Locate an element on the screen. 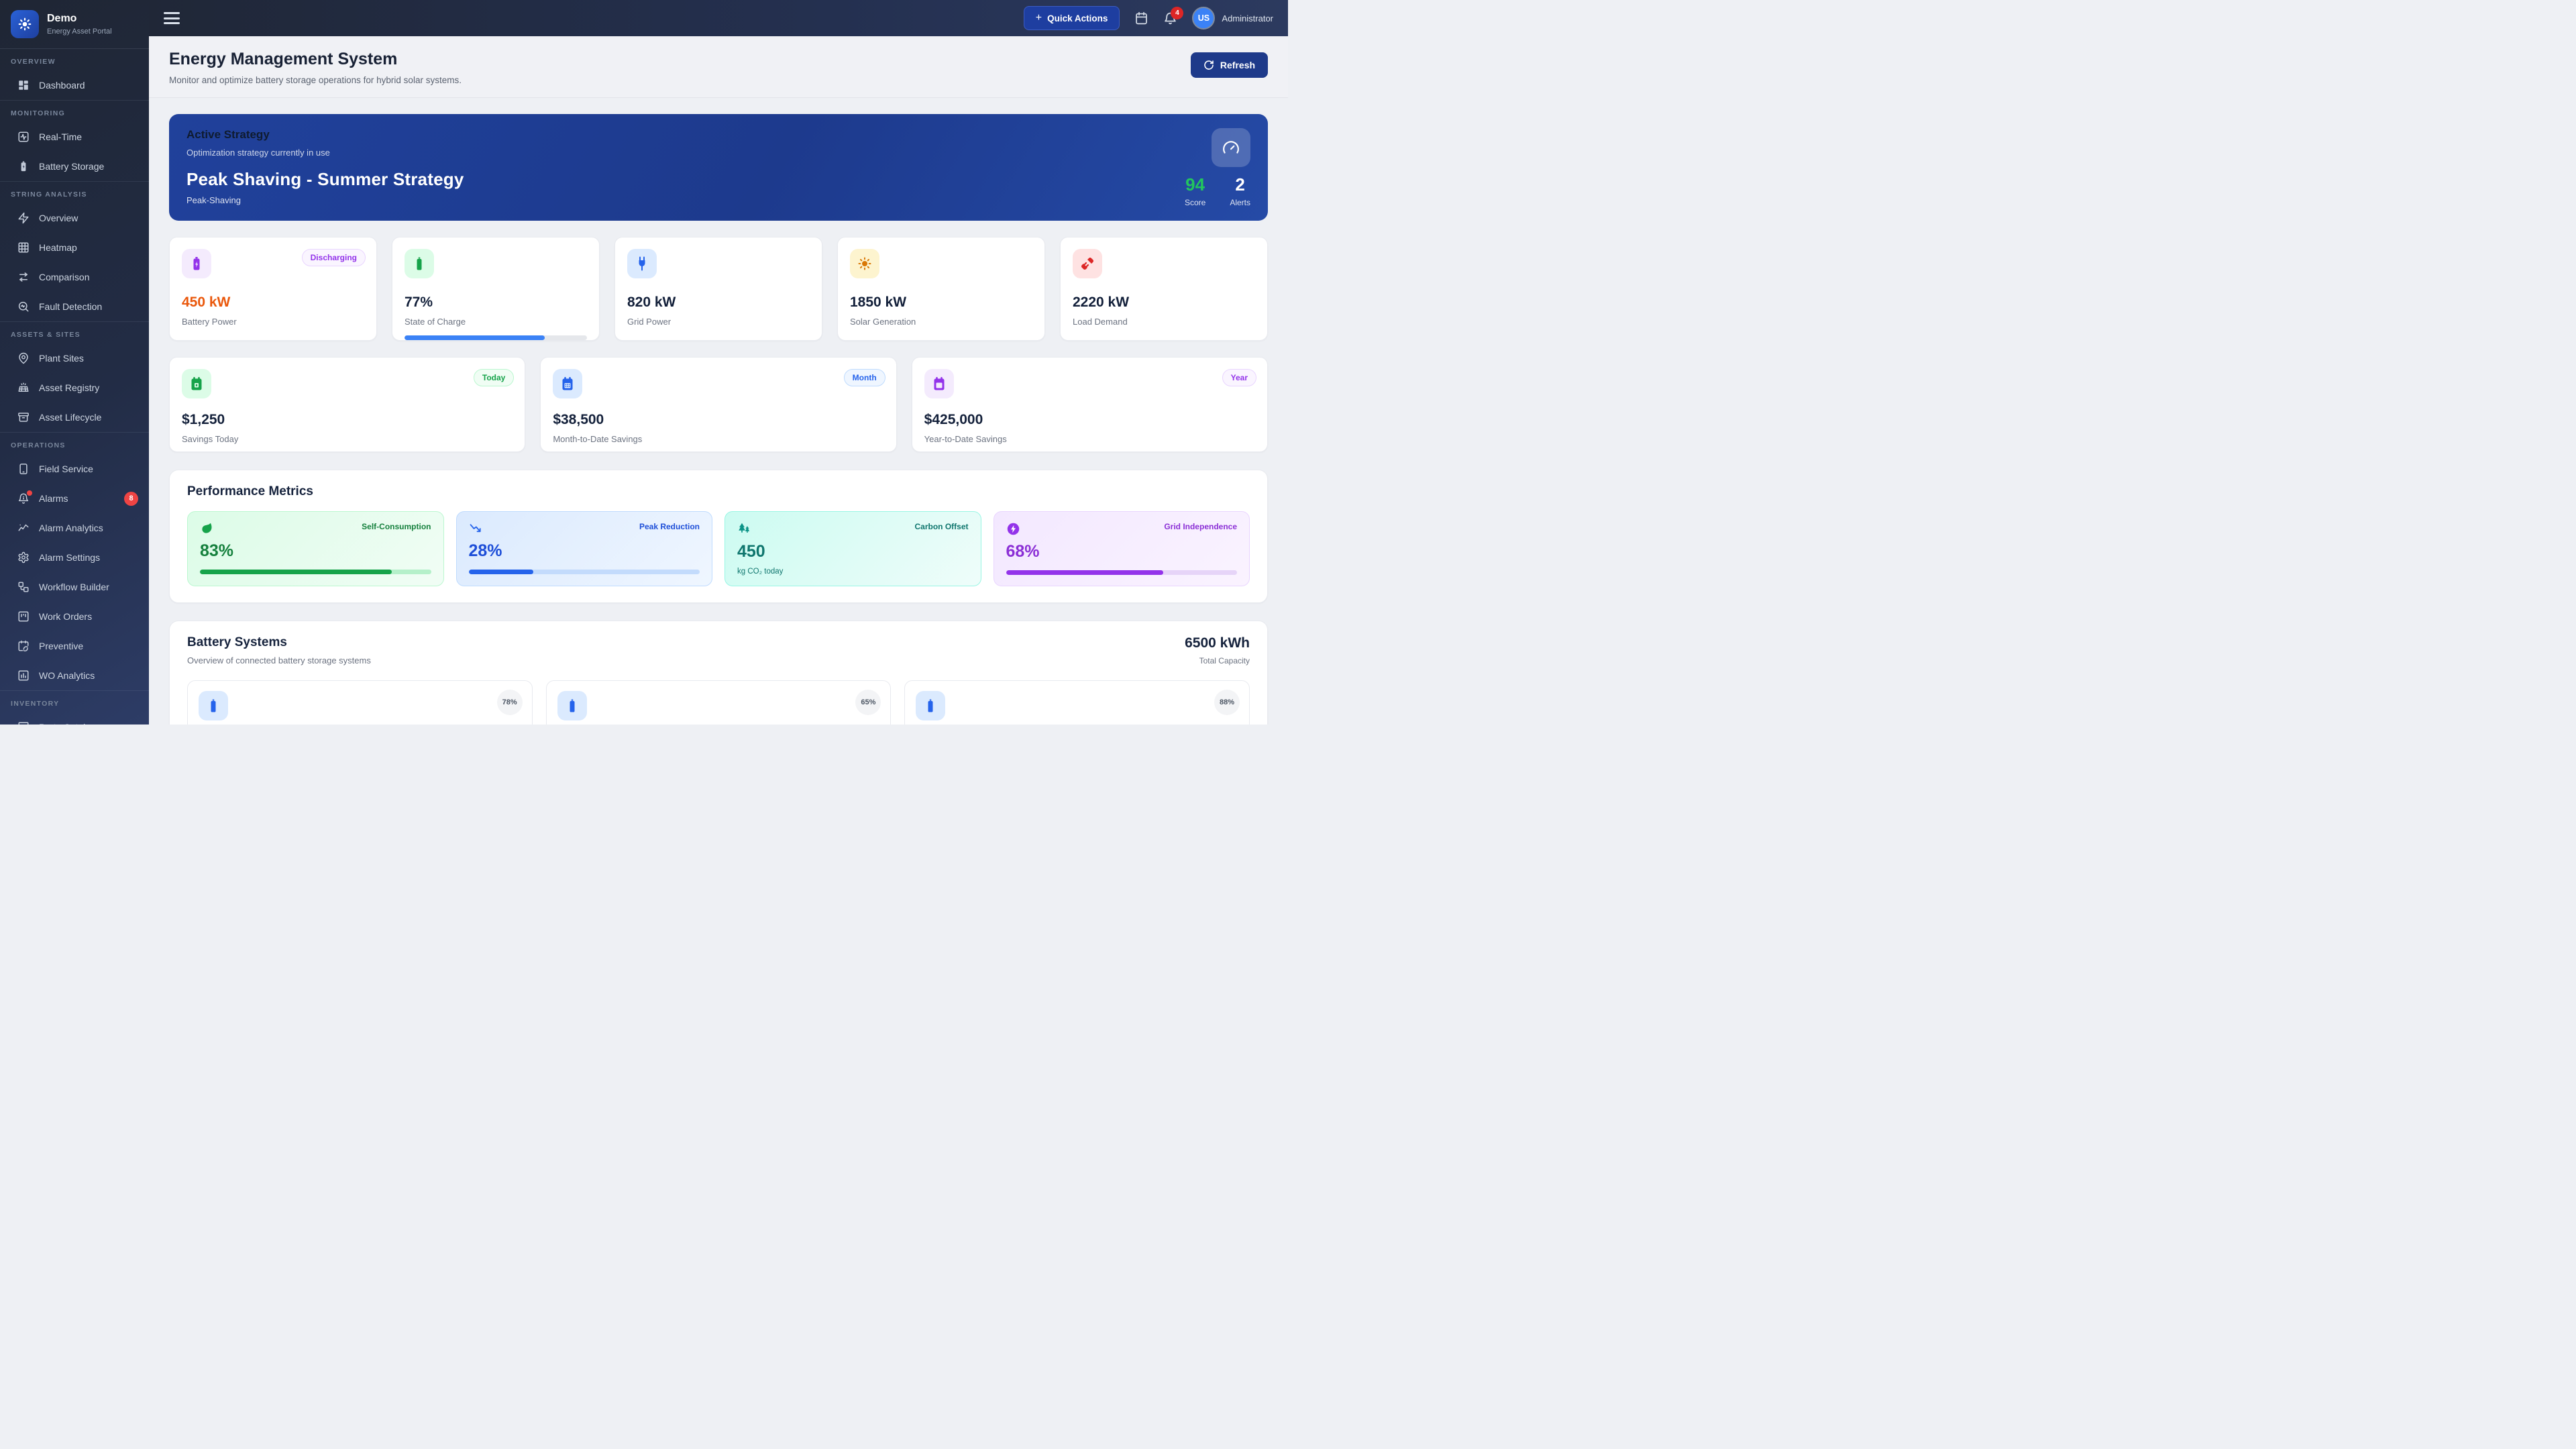 The height and width of the screenshot is (1449, 2576). battery-power-value: 450 kW is located at coordinates (206, 302).